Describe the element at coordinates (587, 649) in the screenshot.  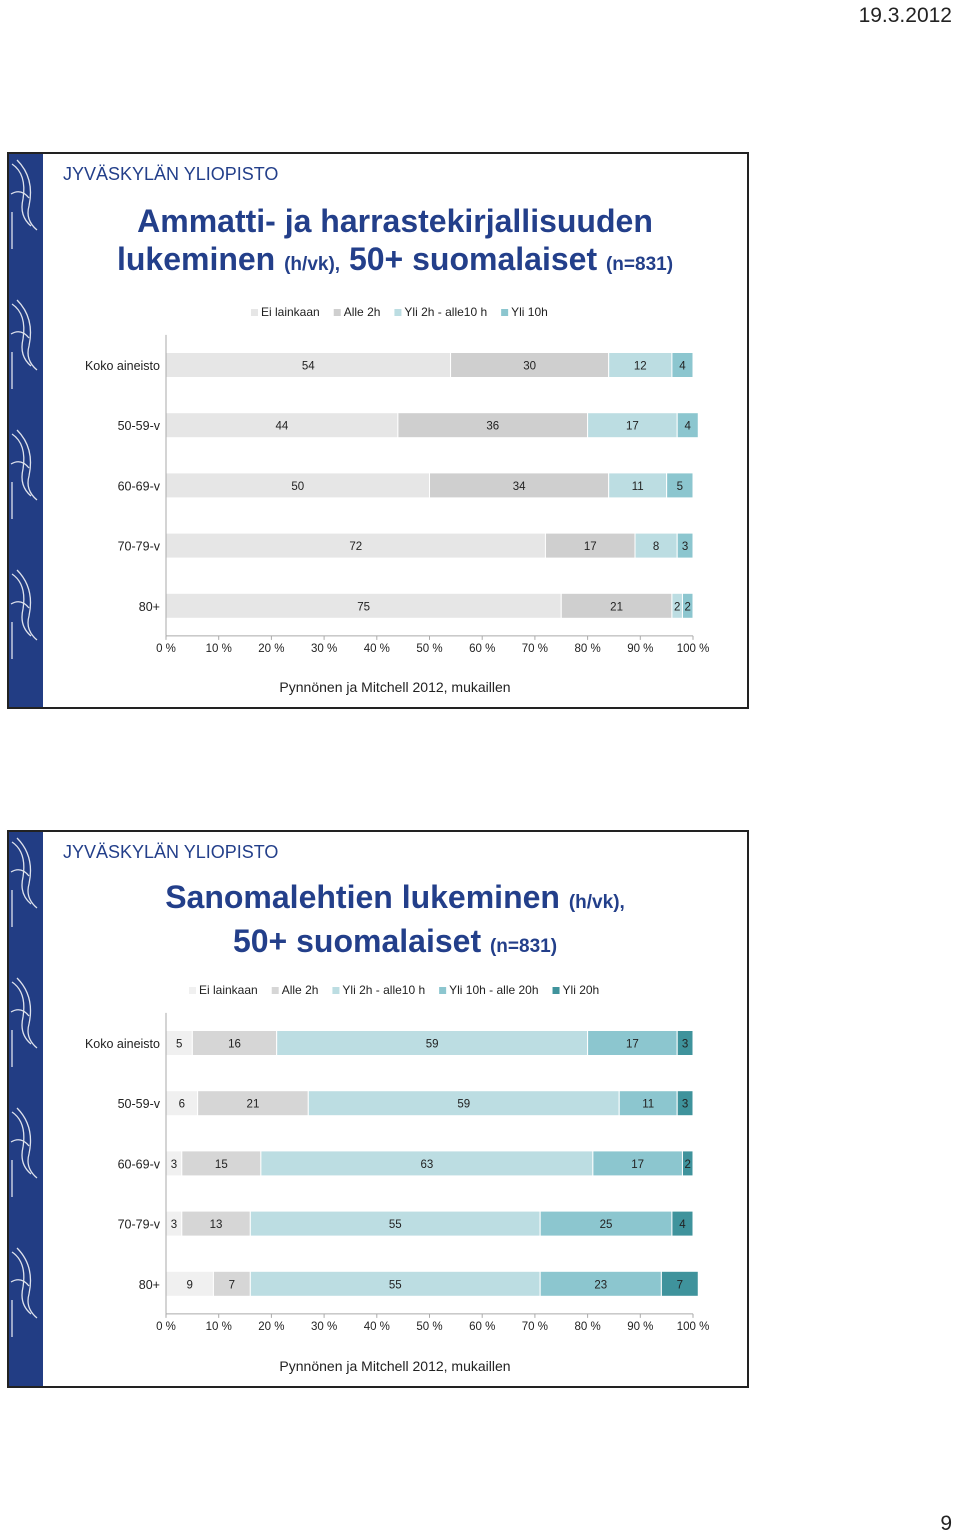
I see `x-tick-label: 80 %` at that location.